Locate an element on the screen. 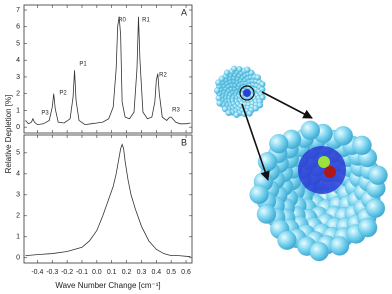  panel-label: A is located at coordinates (184, 12).